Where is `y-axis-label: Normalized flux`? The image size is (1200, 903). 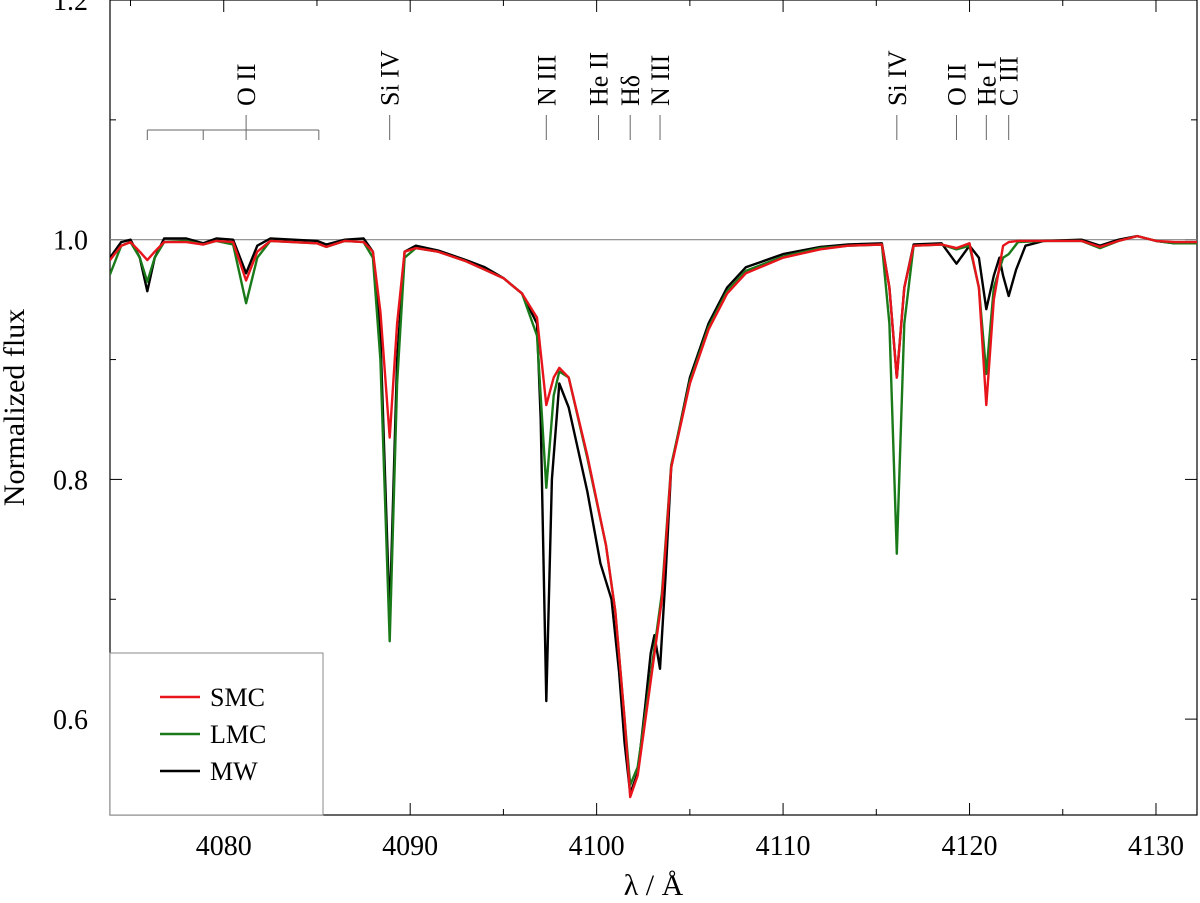
y-axis-label: Normalized flux is located at coordinates (15, 407).